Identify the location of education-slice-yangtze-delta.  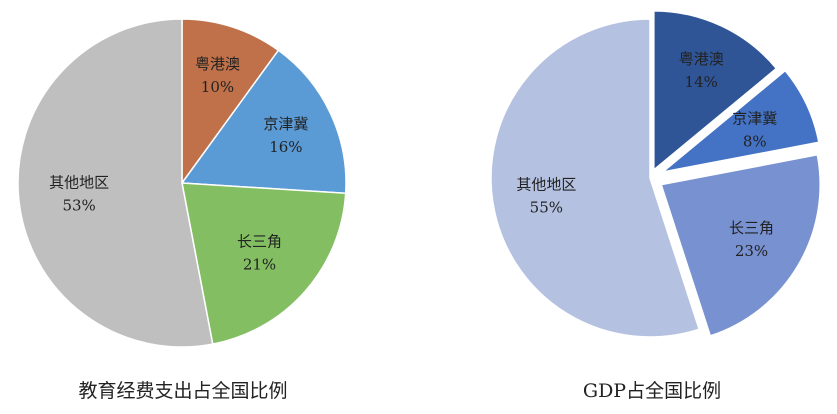
(264, 263).